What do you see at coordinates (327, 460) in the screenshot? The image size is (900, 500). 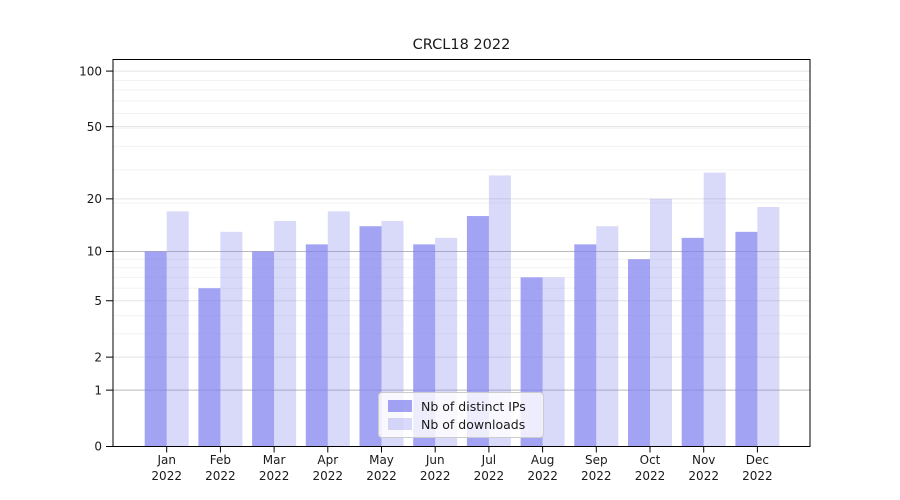 I see `x-tick-label-month: Apr` at bounding box center [327, 460].